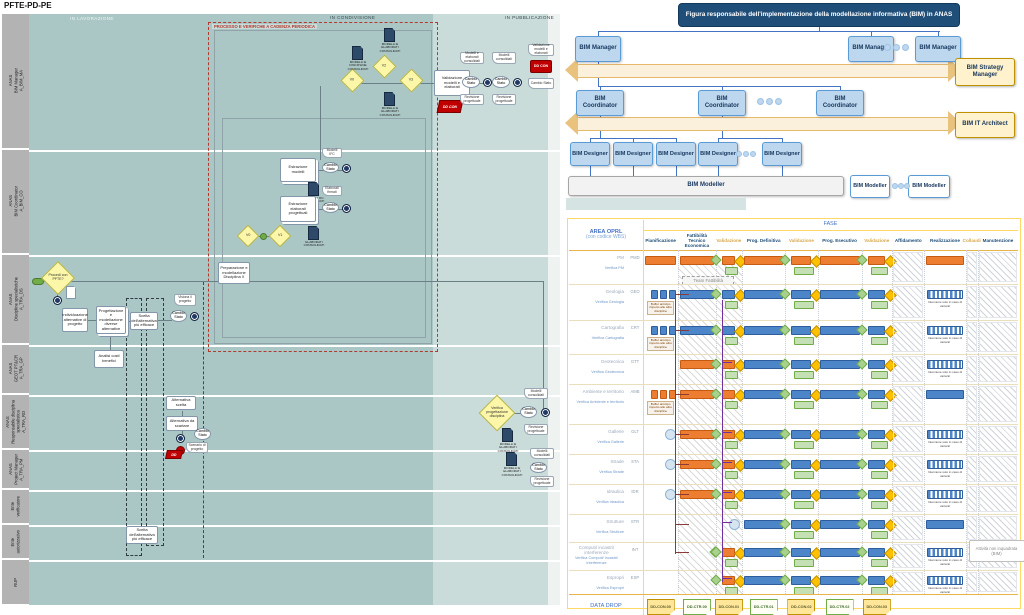 This screenshot has height=615, width=1024. I want to click on data-drop-note: DD-CTR.01, so click(763, 607).